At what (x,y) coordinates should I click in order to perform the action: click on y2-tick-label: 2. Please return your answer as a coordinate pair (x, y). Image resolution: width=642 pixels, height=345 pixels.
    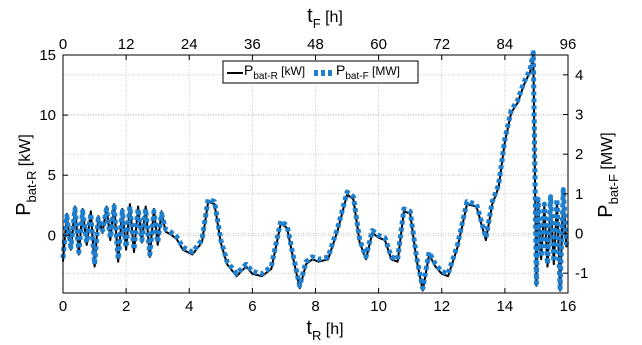
    Looking at the image, I should click on (579, 154).